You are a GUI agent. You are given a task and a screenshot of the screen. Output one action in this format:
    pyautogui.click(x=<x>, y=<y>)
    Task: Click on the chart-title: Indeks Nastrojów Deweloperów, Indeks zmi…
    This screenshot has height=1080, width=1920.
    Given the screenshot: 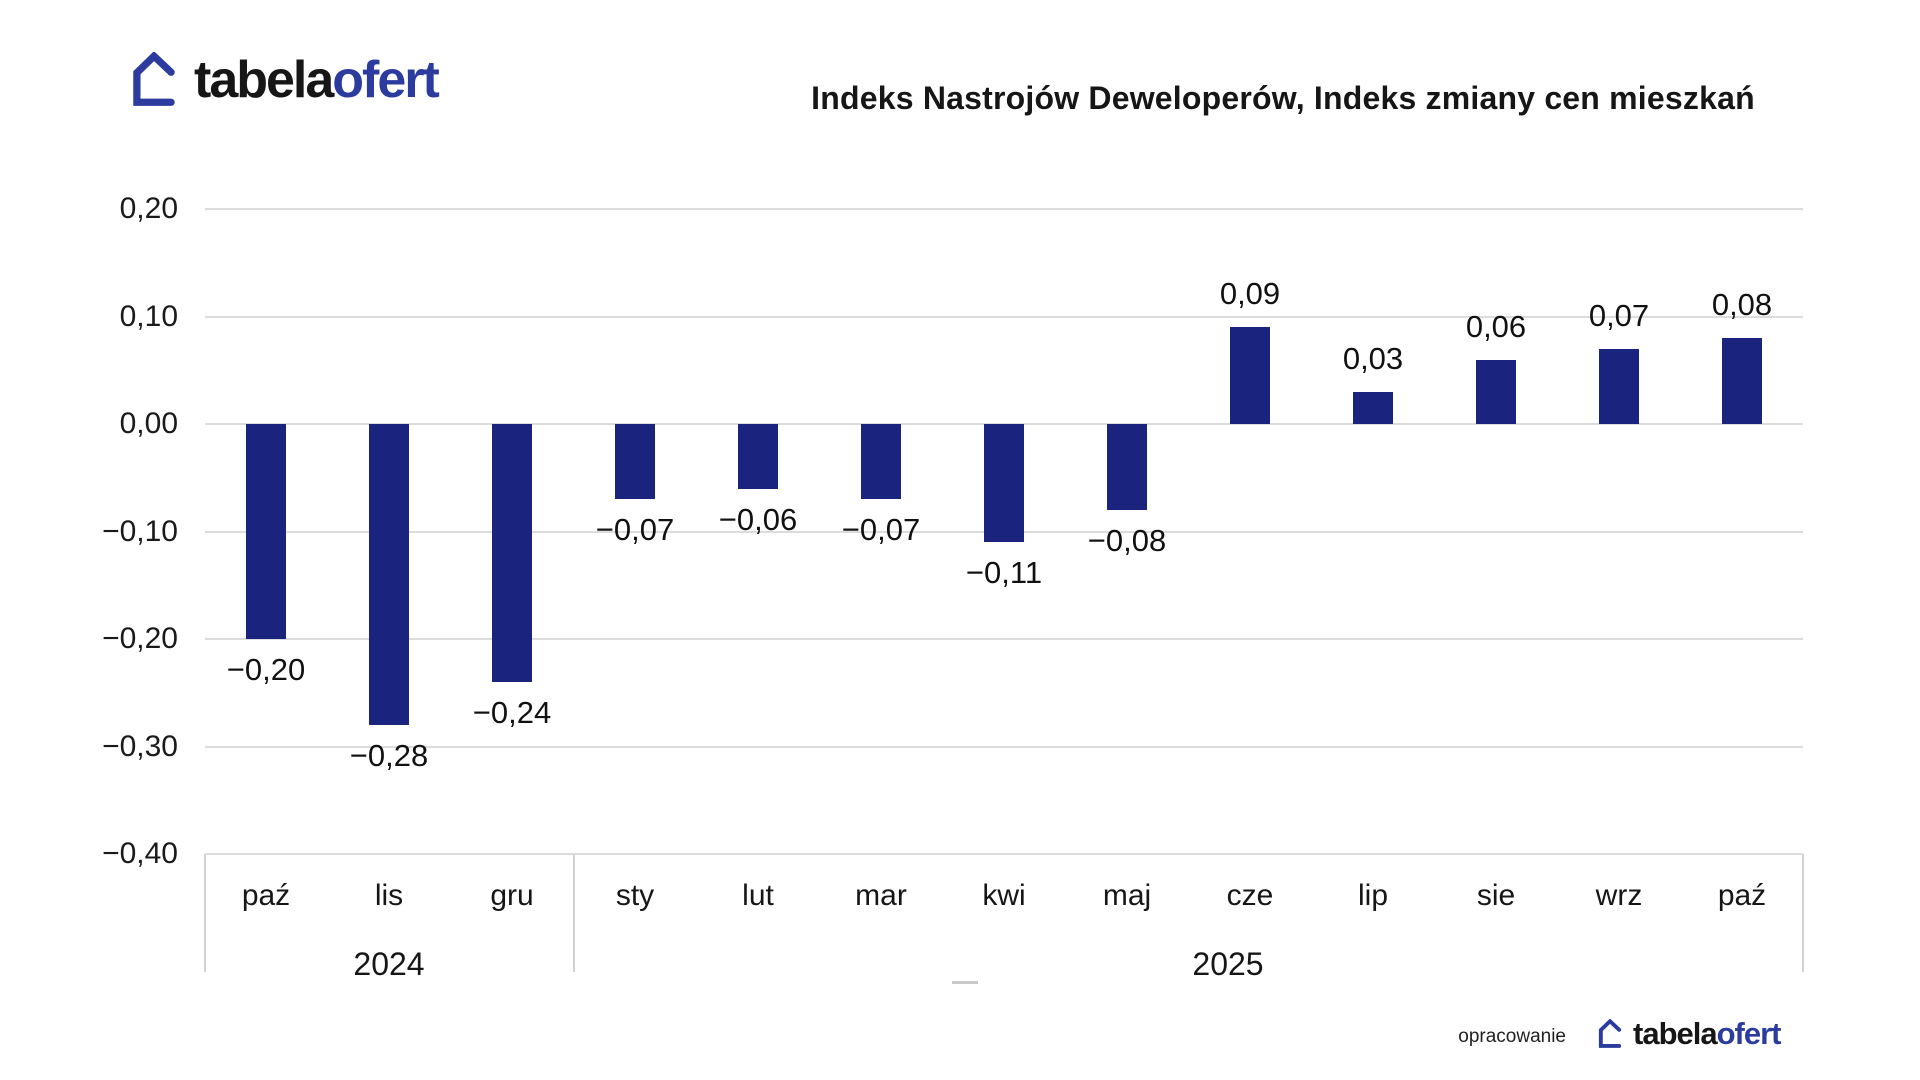 What is the action you would take?
    pyautogui.click(x=1283, y=98)
    